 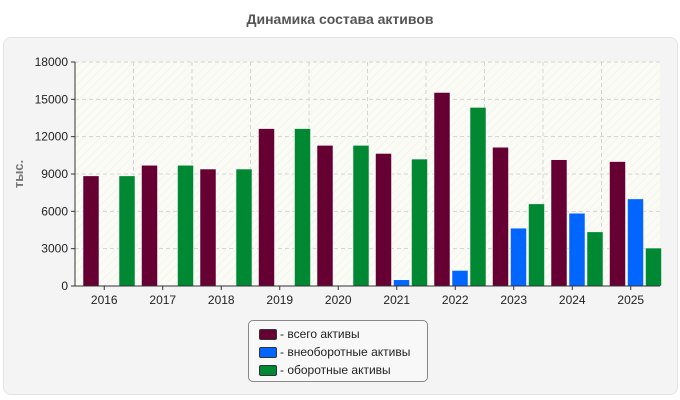 I want to click on bar-current-2016, so click(x=127, y=231).